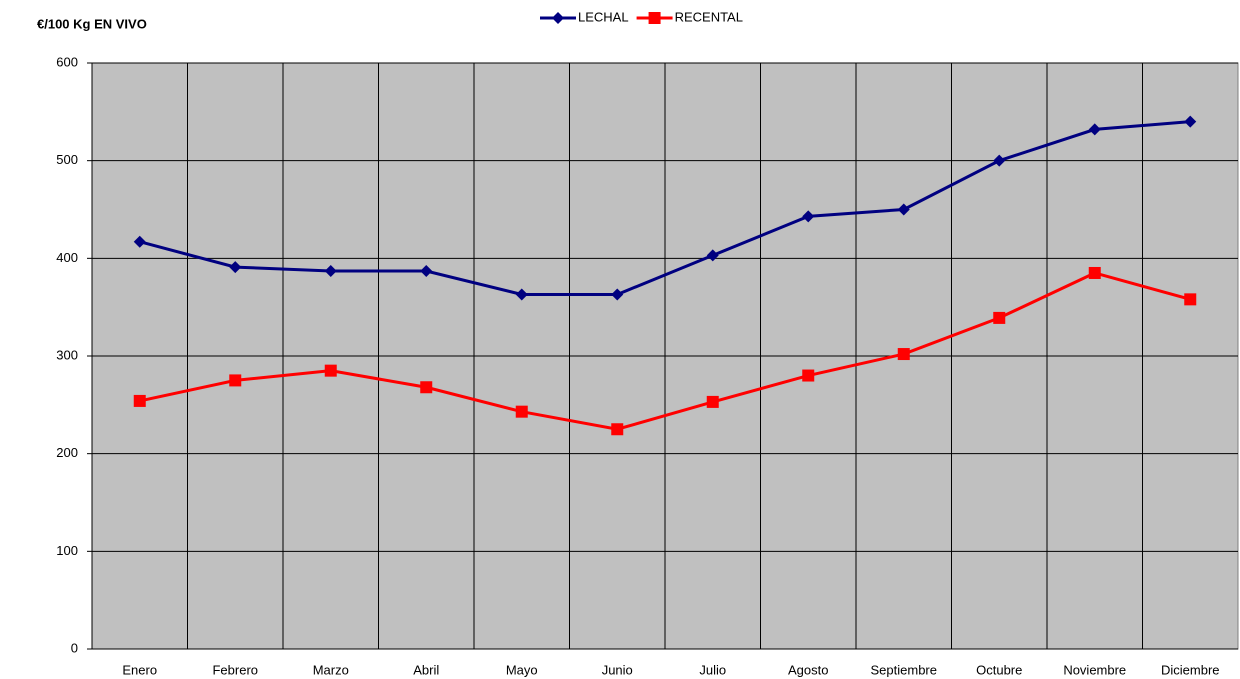 This screenshot has width=1240, height=679. I want to click on y-tick-label: 400, so click(67, 257).